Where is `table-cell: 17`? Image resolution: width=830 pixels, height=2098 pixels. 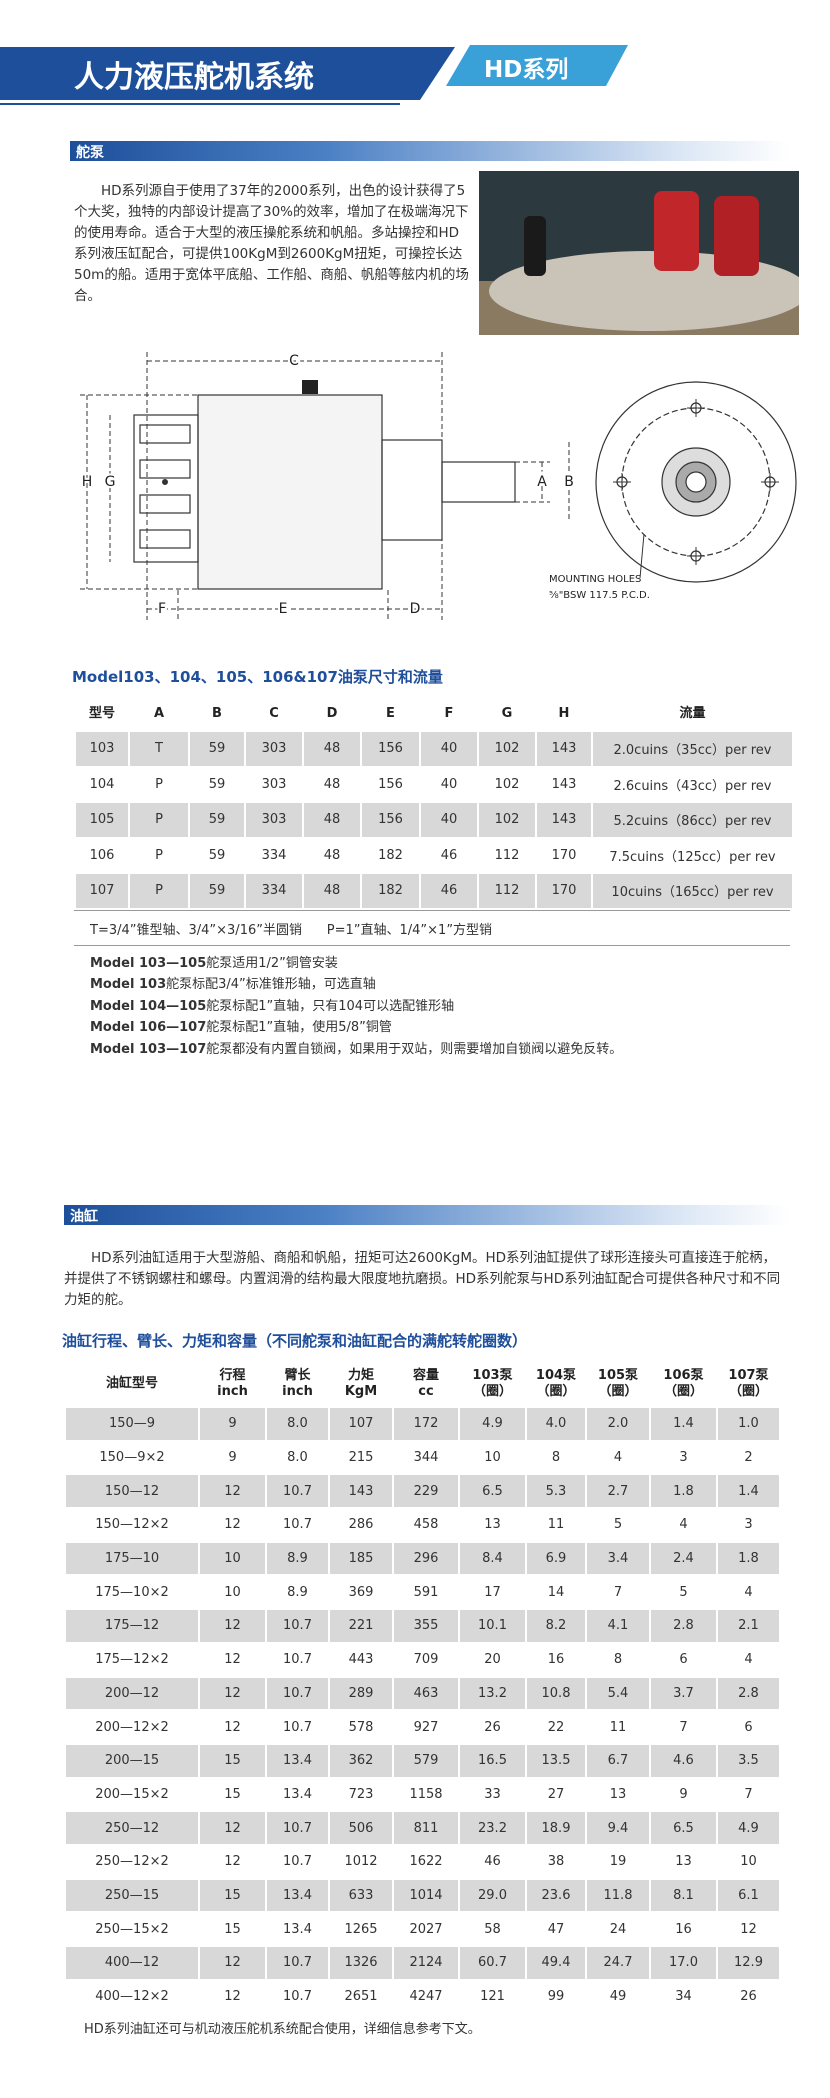
table-cell: 17 is located at coordinates (492, 1592).